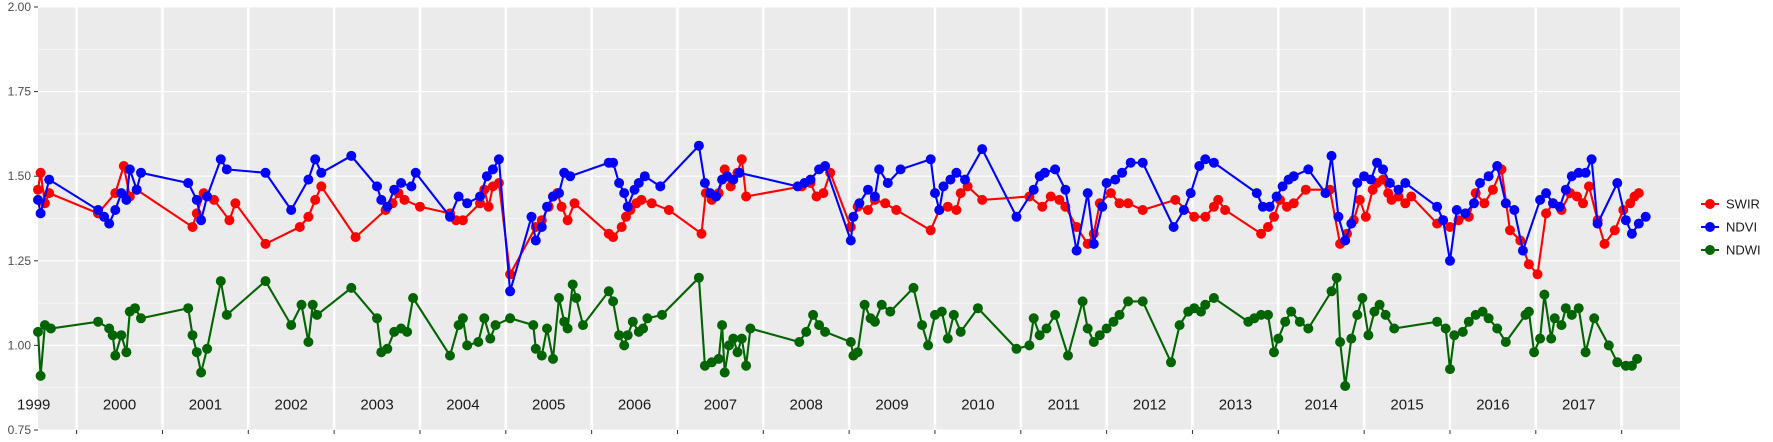 The width and height of the screenshot is (1773, 442). I want to click on year-label: 2004, so click(462, 405).